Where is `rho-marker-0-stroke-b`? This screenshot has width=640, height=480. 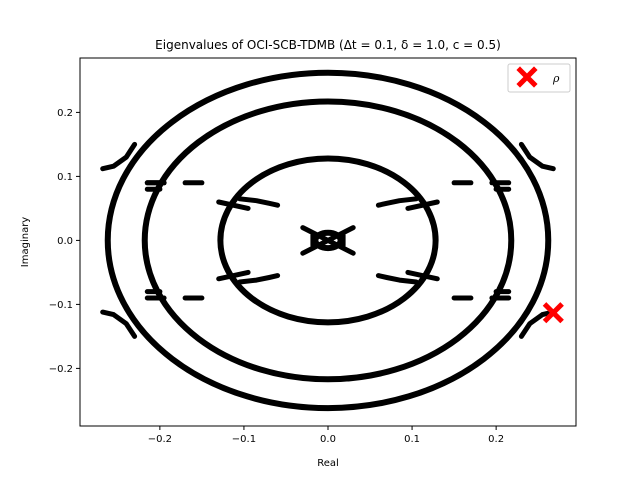 rho-marker-0-stroke-b is located at coordinates (553, 313).